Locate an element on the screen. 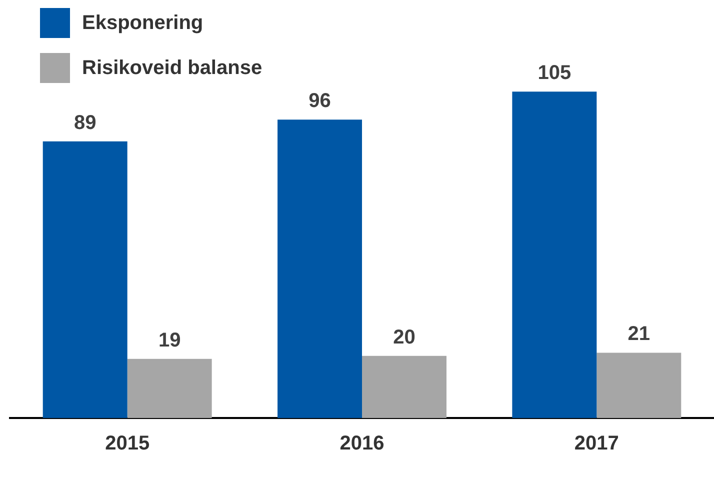  x-tick-label: 2017 is located at coordinates (596, 443).